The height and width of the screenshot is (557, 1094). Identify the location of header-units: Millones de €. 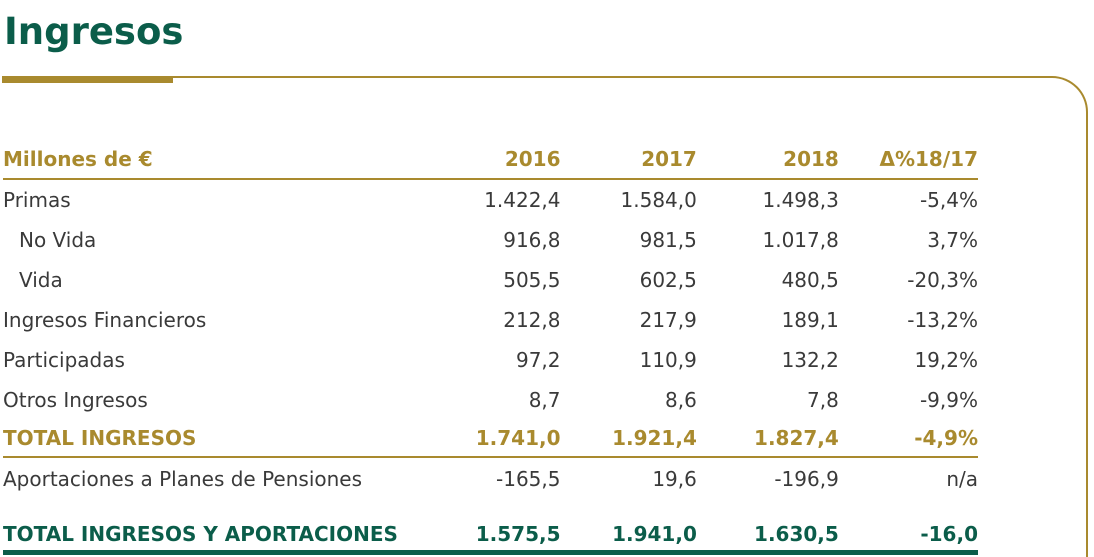
(229, 160).